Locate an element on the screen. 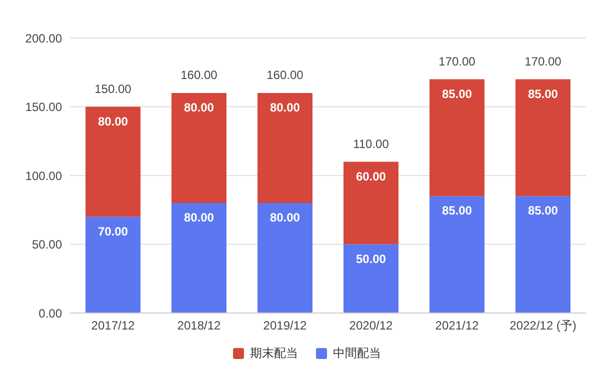  legend-label: 期末配当 is located at coordinates (273, 353).